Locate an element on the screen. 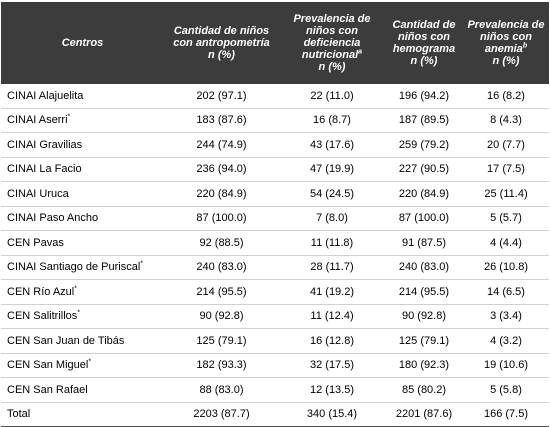 This screenshot has height=427, width=550. header-text: Centros is located at coordinates (82, 43).